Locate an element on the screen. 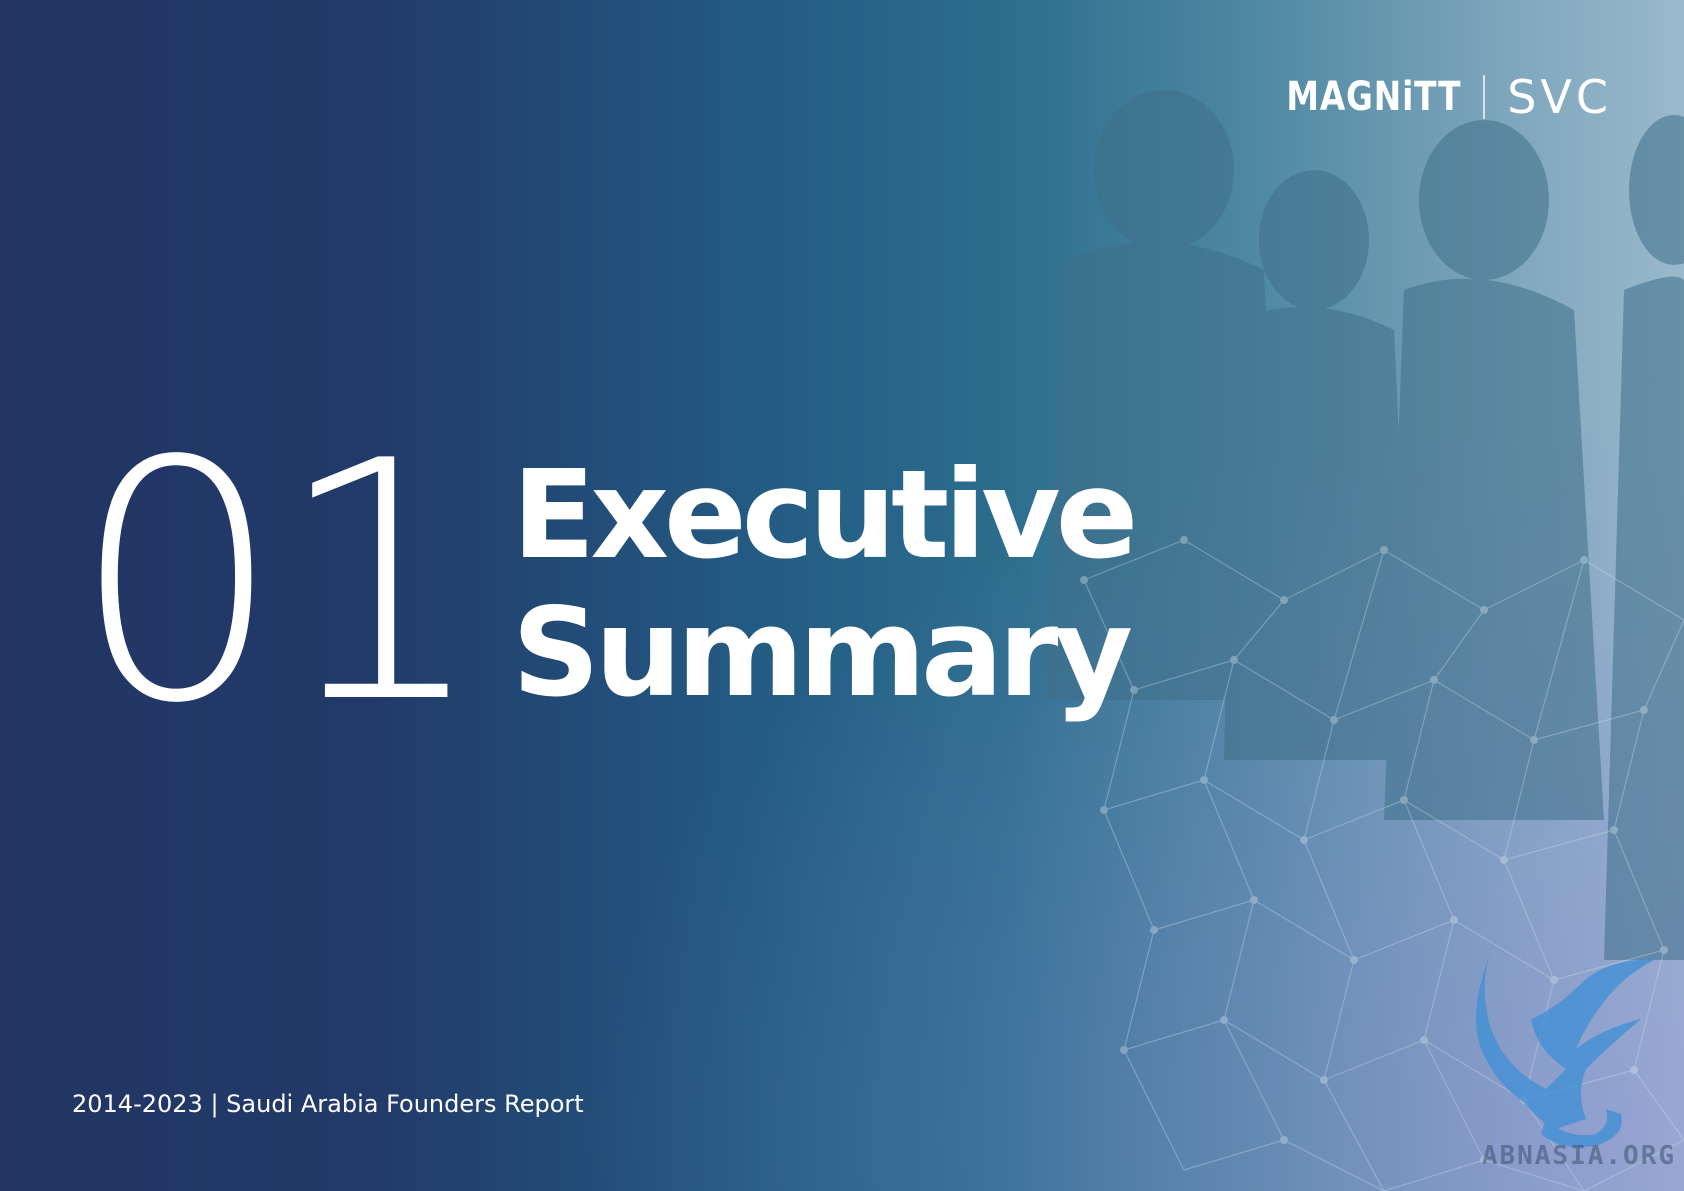 This screenshot has width=1684, height=1191. section-title-line-2: Summary is located at coordinates (822, 653).